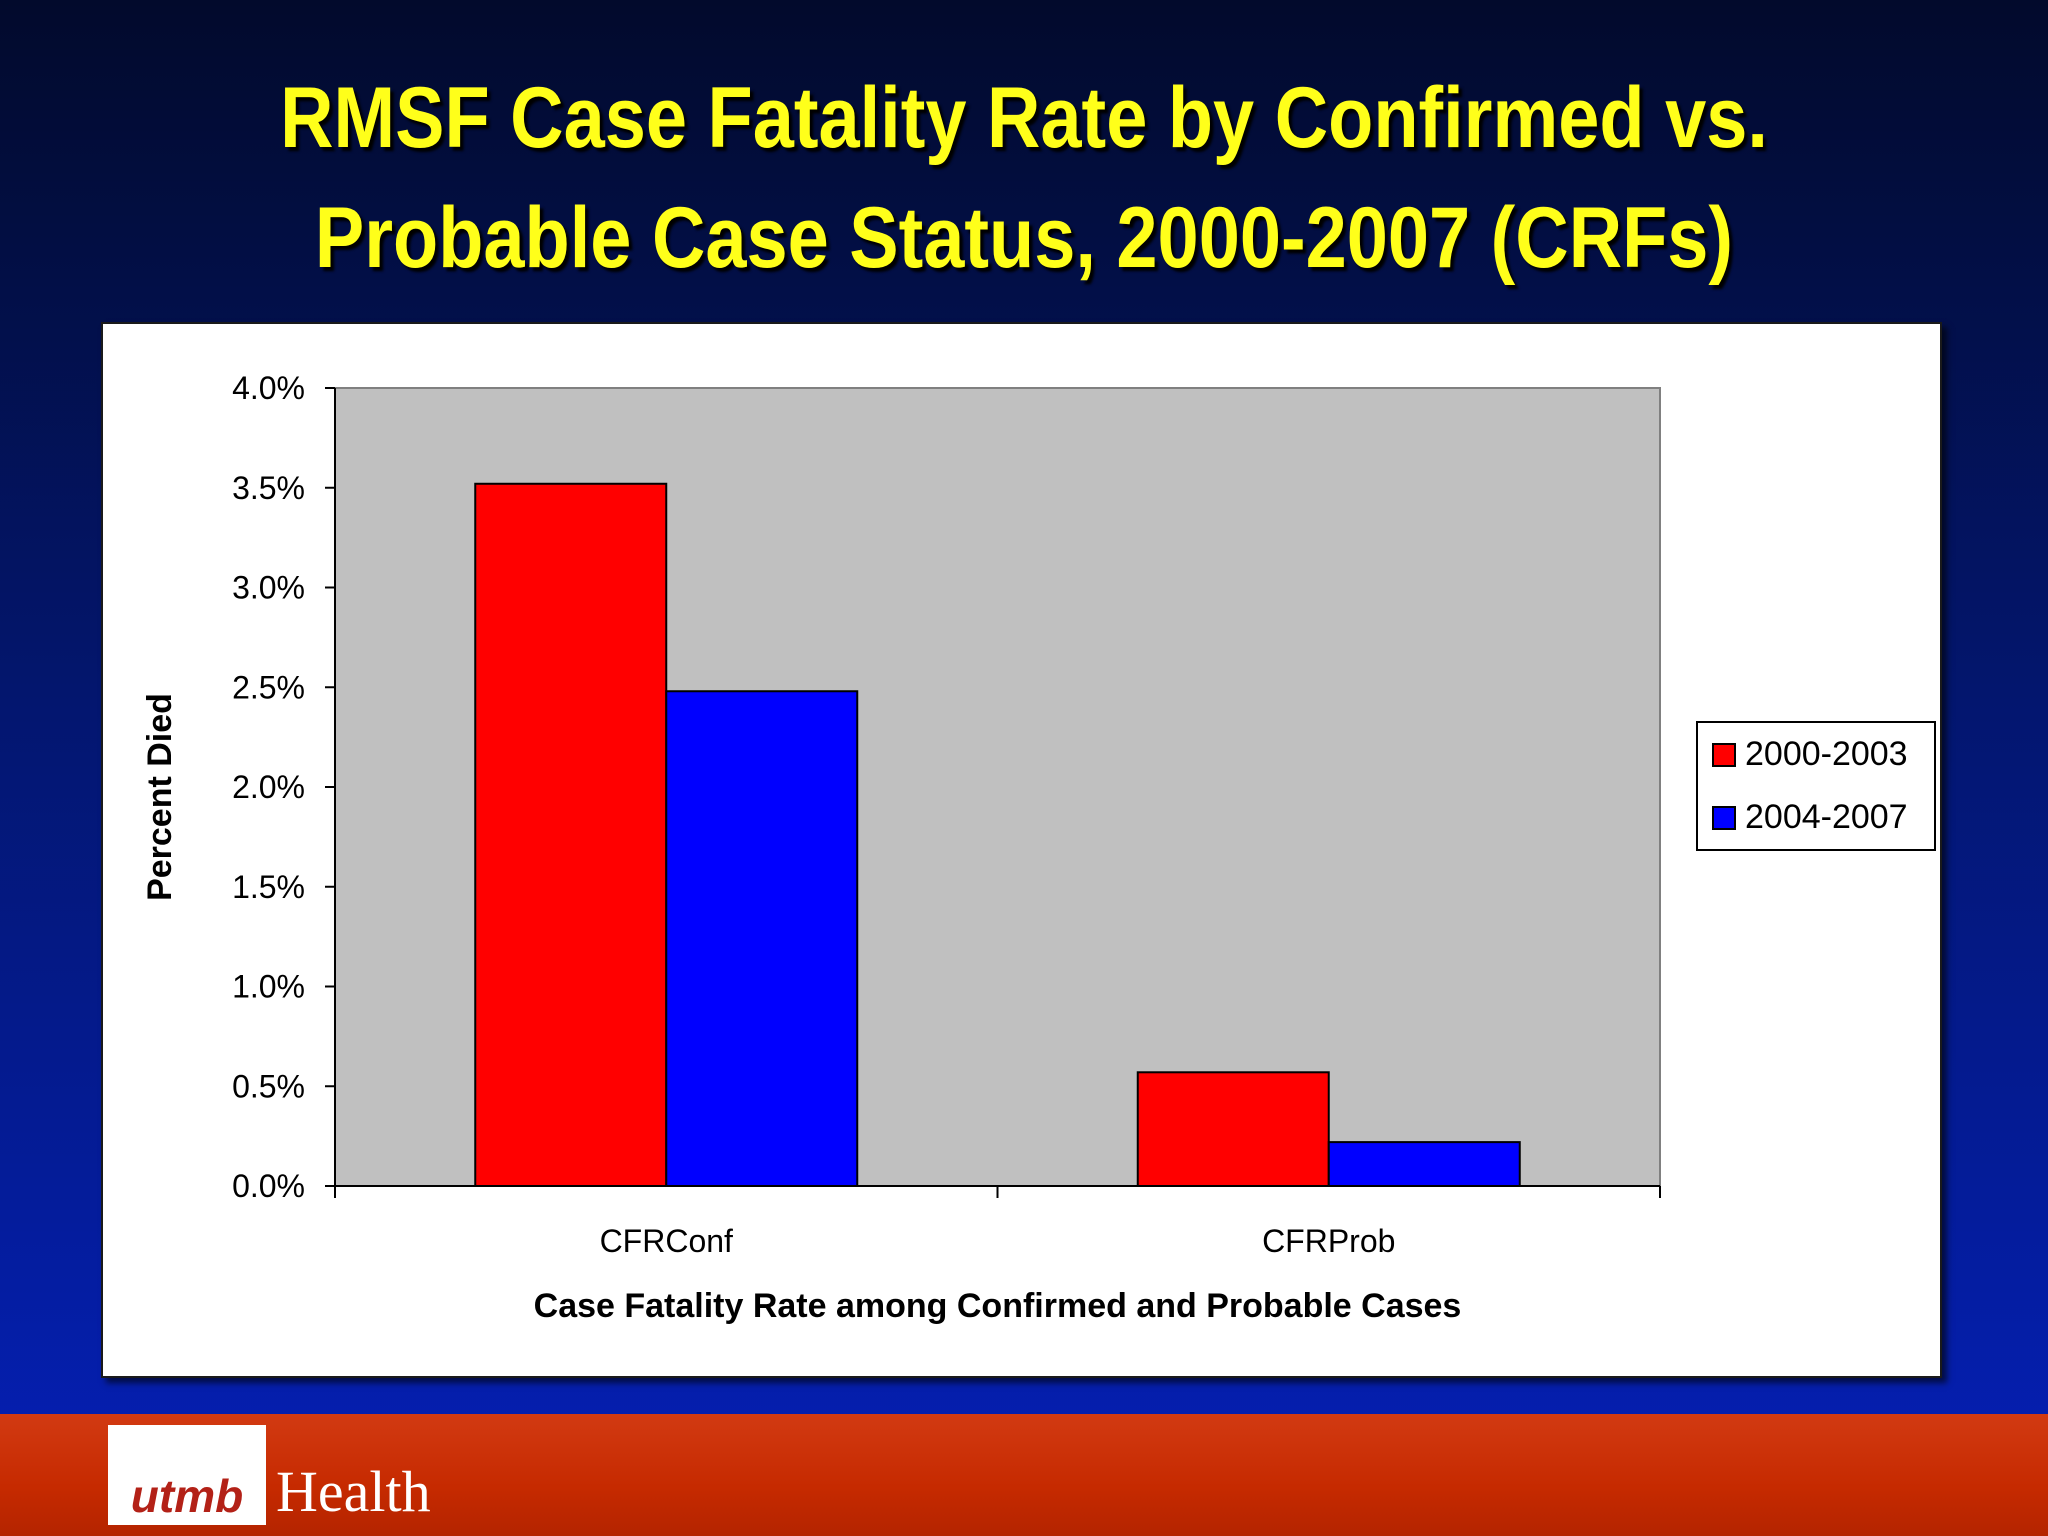 The image size is (2048, 1536). What do you see at coordinates (268, 1186) in the screenshot?
I see `y-tick-label: 0.0%` at bounding box center [268, 1186].